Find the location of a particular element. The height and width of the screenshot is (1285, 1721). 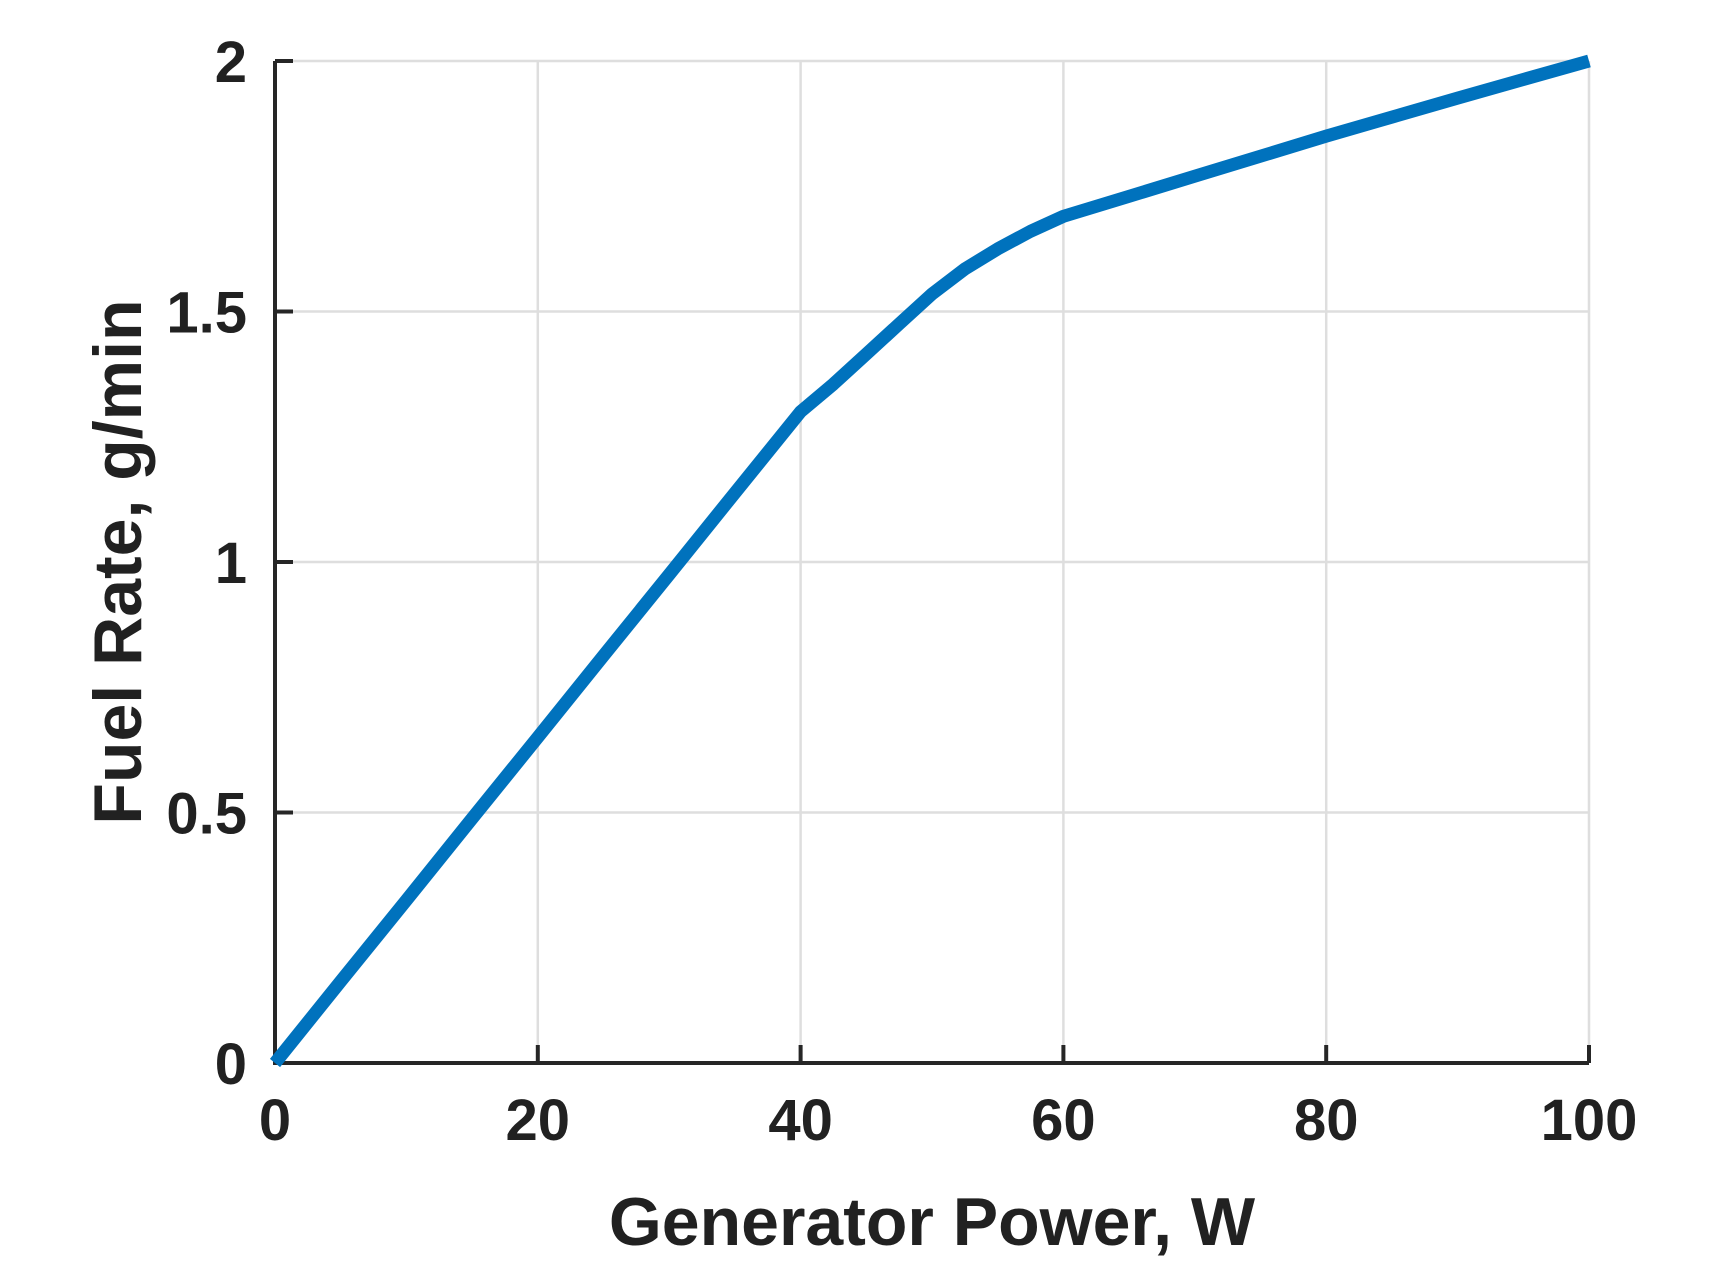

y-tick-label: 0 is located at coordinates (231, 1064).